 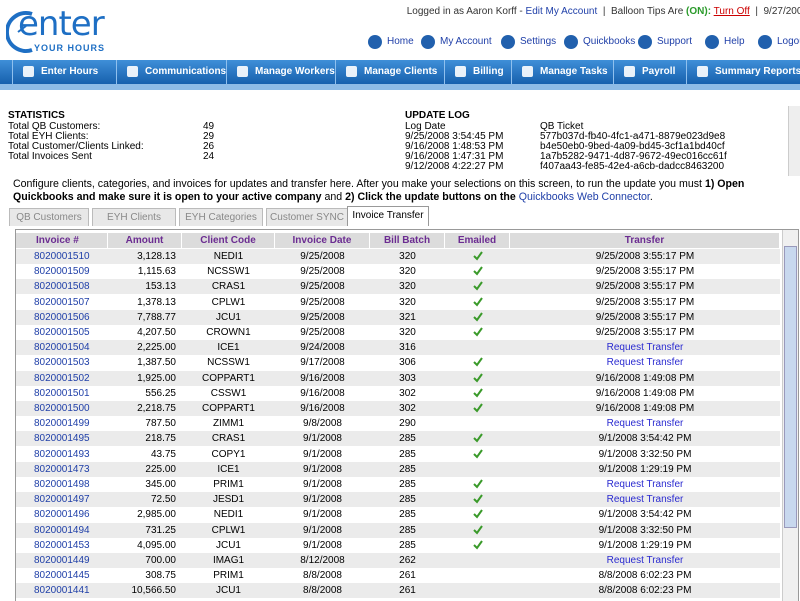 I want to click on nav-item: Communications, so click(x=171, y=72).